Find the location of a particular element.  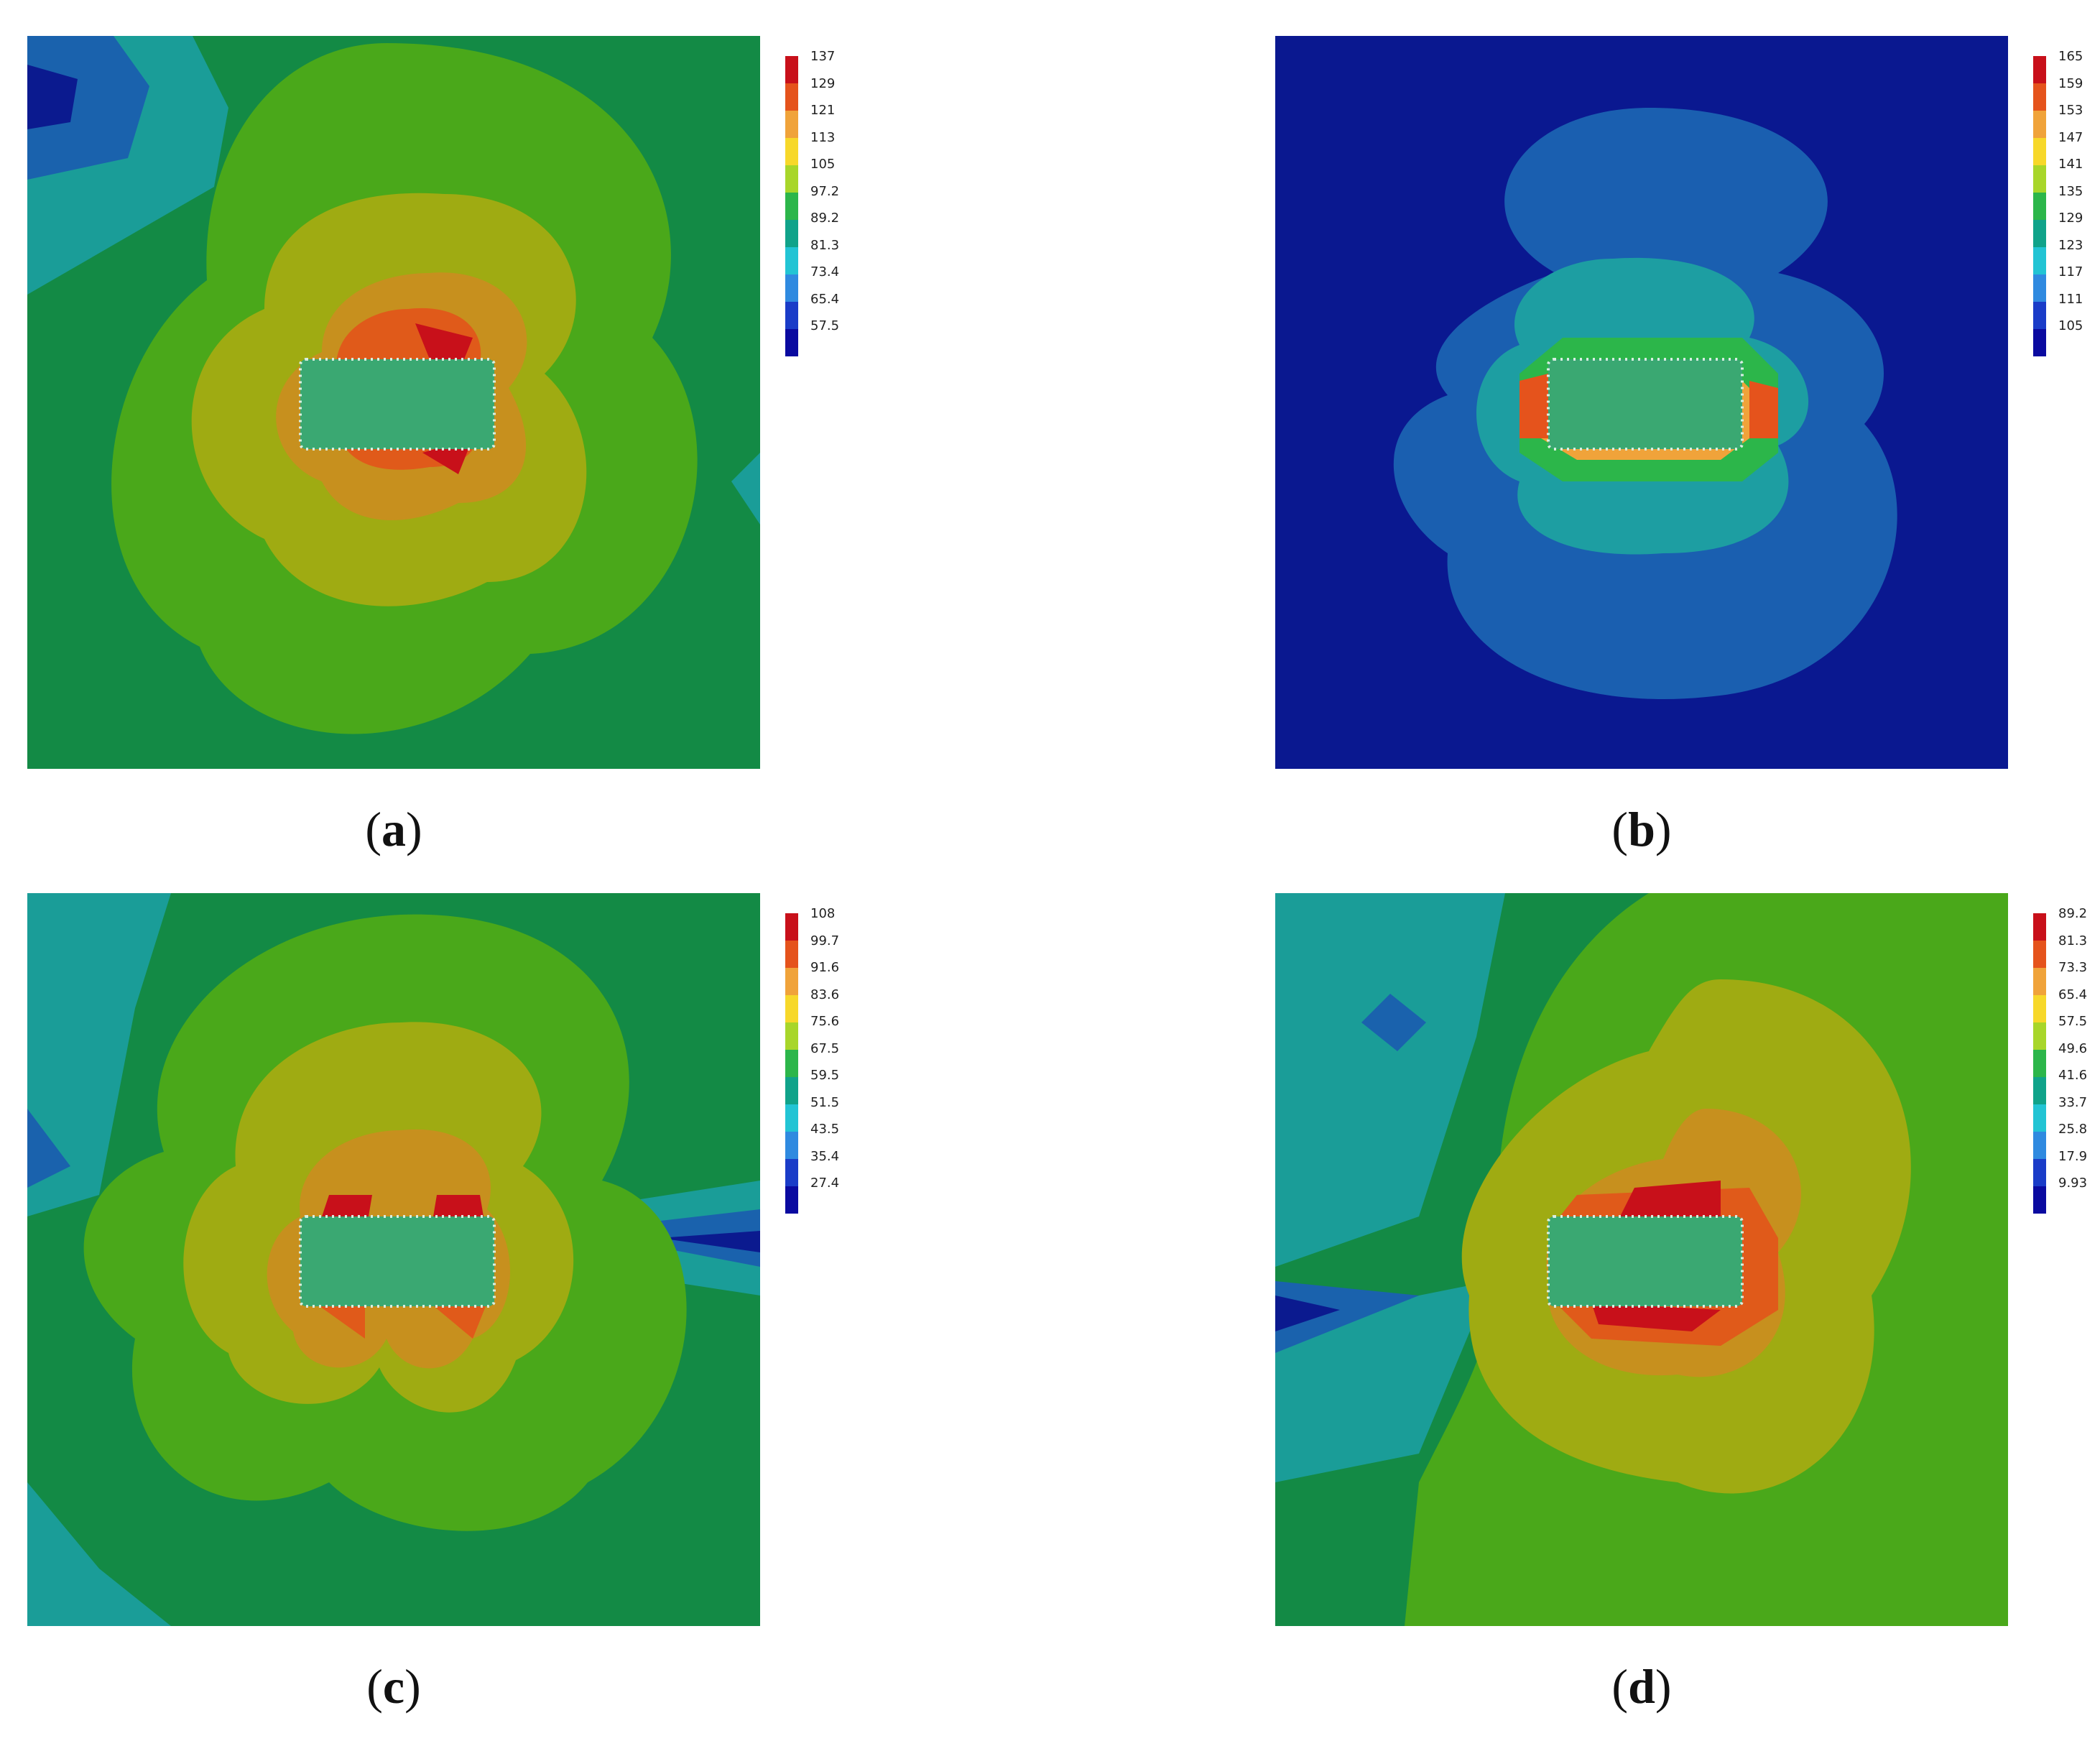

colorbar-d is located at coordinates (2040, 1063).